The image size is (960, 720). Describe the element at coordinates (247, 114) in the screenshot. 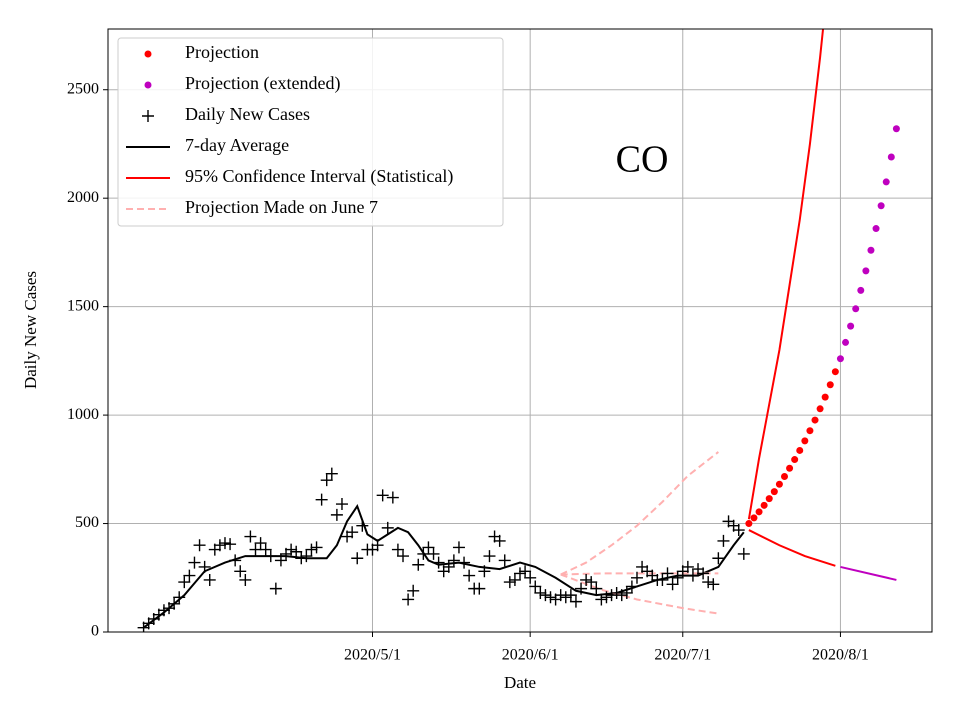

I see `legend-label: Daily New Cases` at that location.